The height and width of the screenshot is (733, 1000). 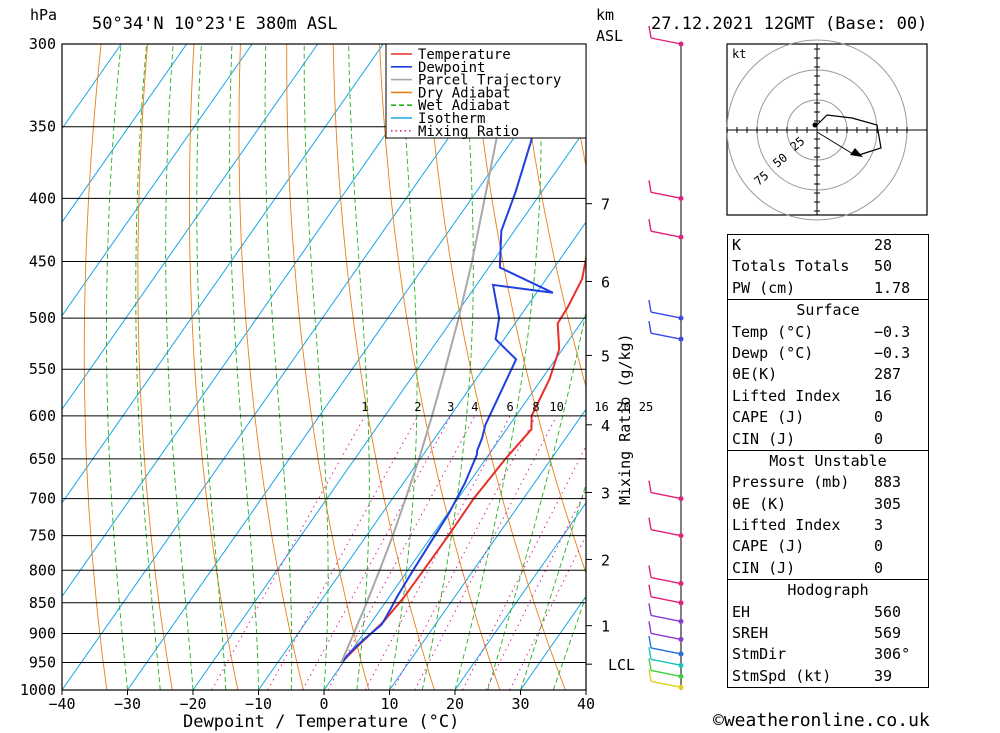 What do you see at coordinates (815, 125) in the screenshot?
I see `hodograph-origin-dot` at bounding box center [815, 125].